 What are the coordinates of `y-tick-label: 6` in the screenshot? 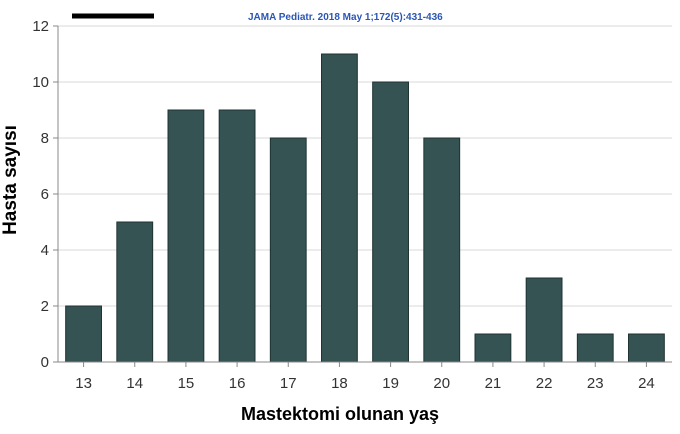 It's located at (45, 194).